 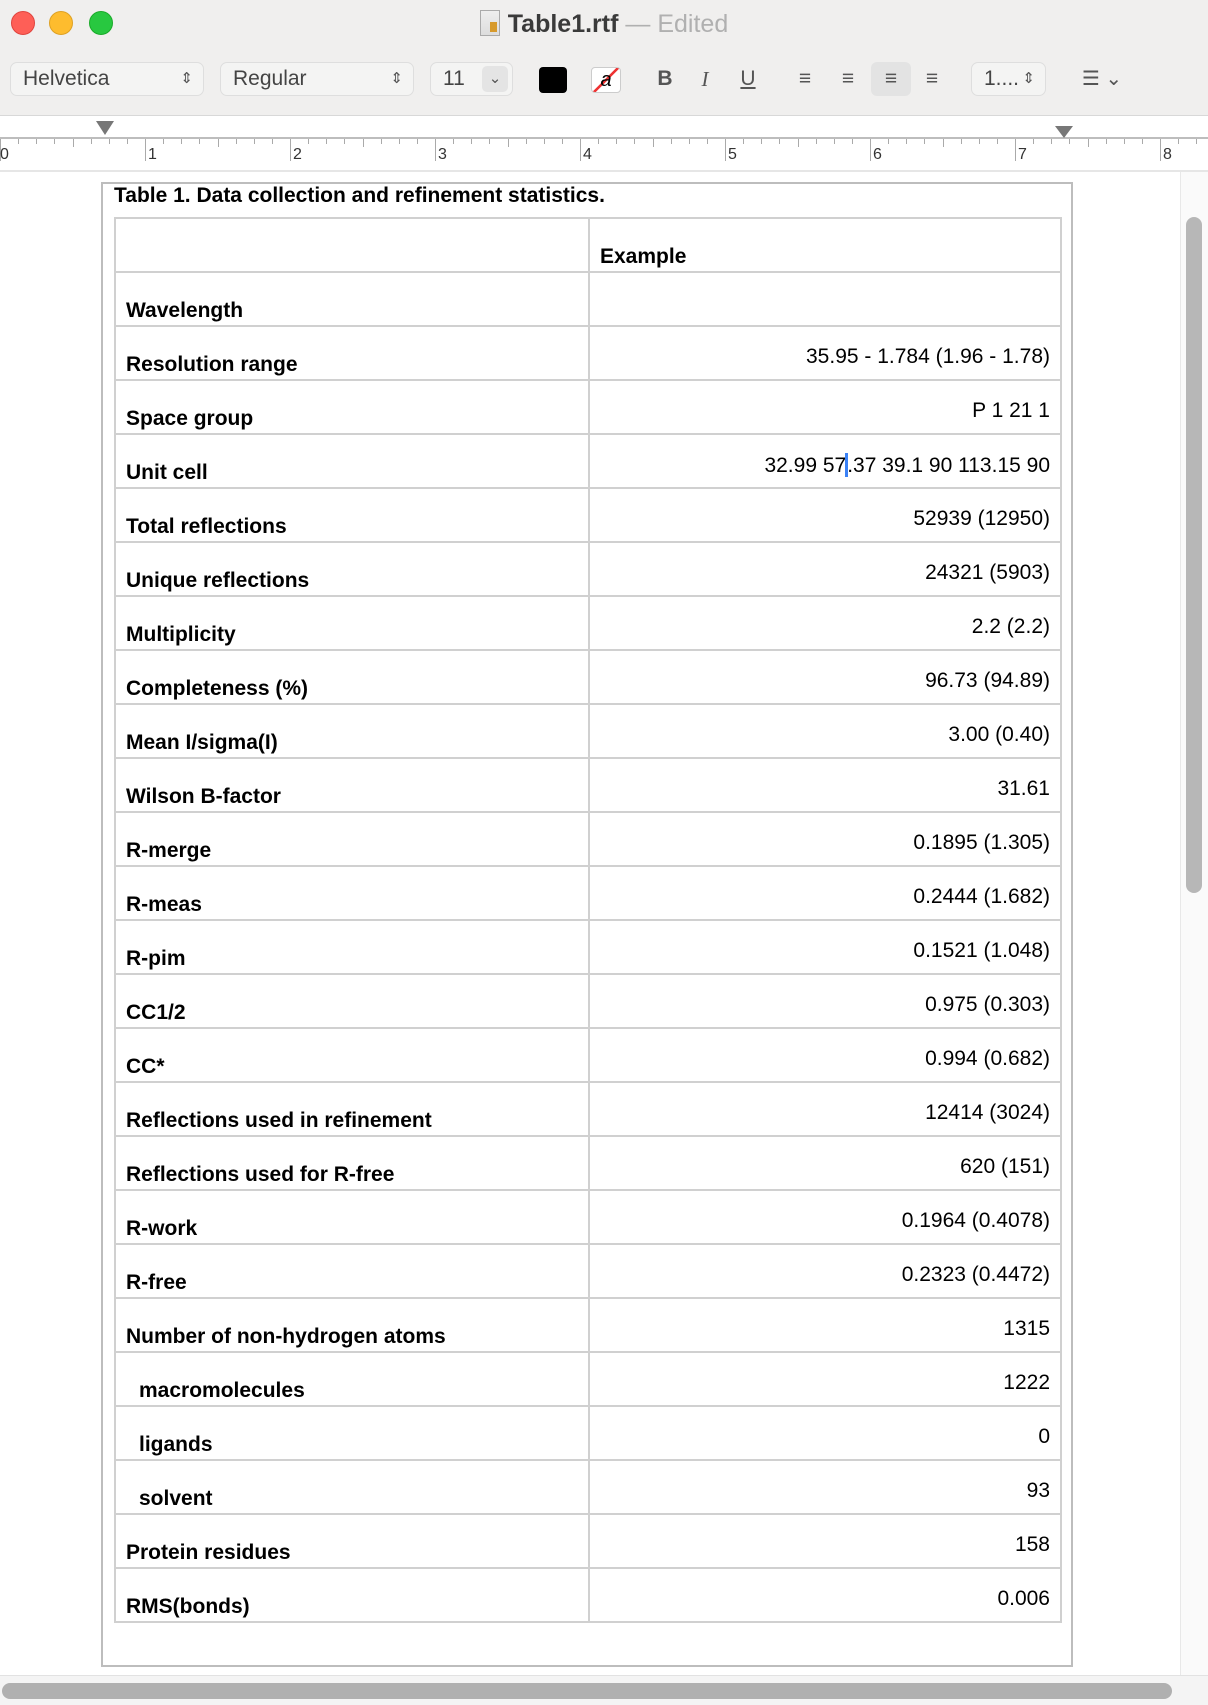 I want to click on value-text: .37 39.1 90 113.15 90, so click(x=948, y=465).